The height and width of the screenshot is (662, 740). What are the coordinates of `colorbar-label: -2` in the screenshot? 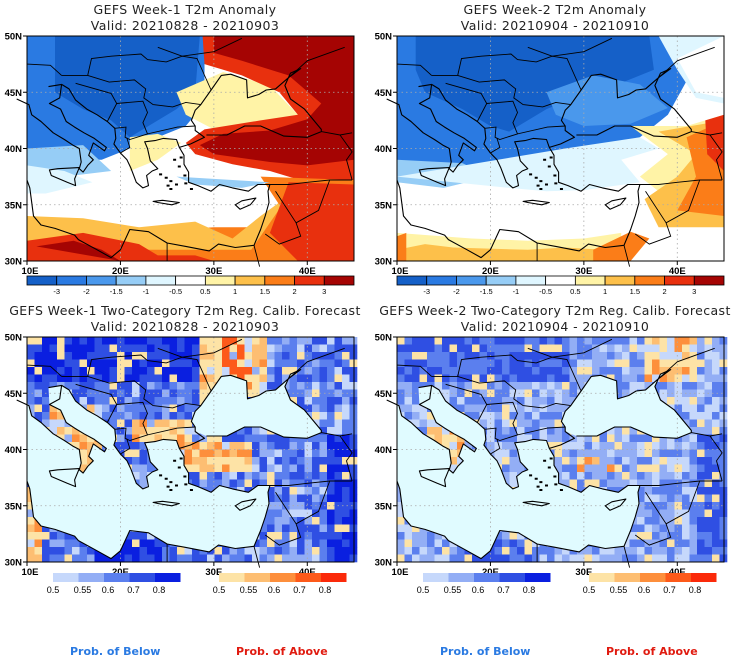 It's located at (86, 291).